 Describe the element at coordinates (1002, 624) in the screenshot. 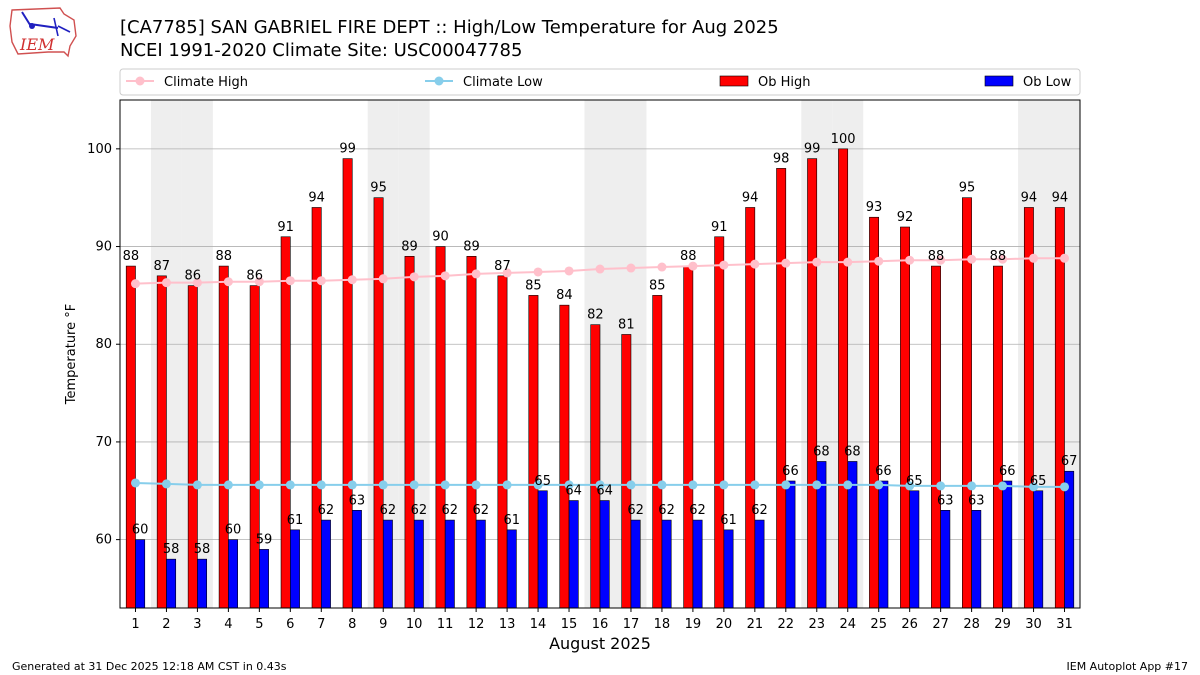

I see `x-tick-label: 29` at that location.